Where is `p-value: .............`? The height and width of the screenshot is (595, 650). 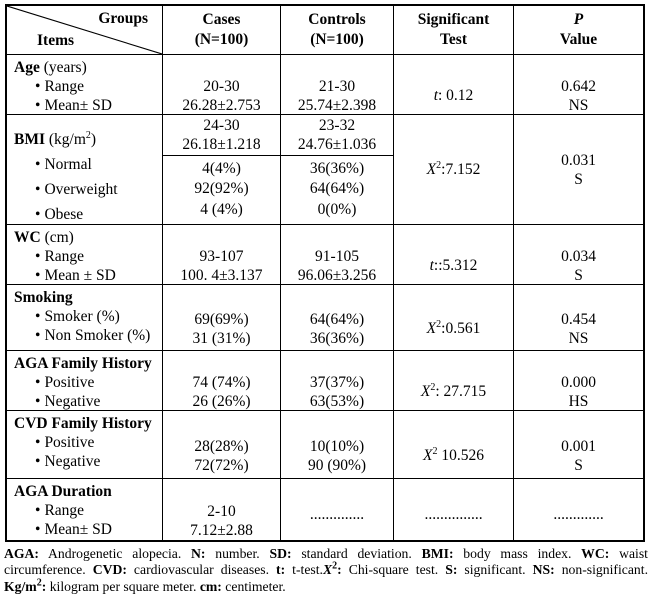 p-value: ............. is located at coordinates (578, 514).